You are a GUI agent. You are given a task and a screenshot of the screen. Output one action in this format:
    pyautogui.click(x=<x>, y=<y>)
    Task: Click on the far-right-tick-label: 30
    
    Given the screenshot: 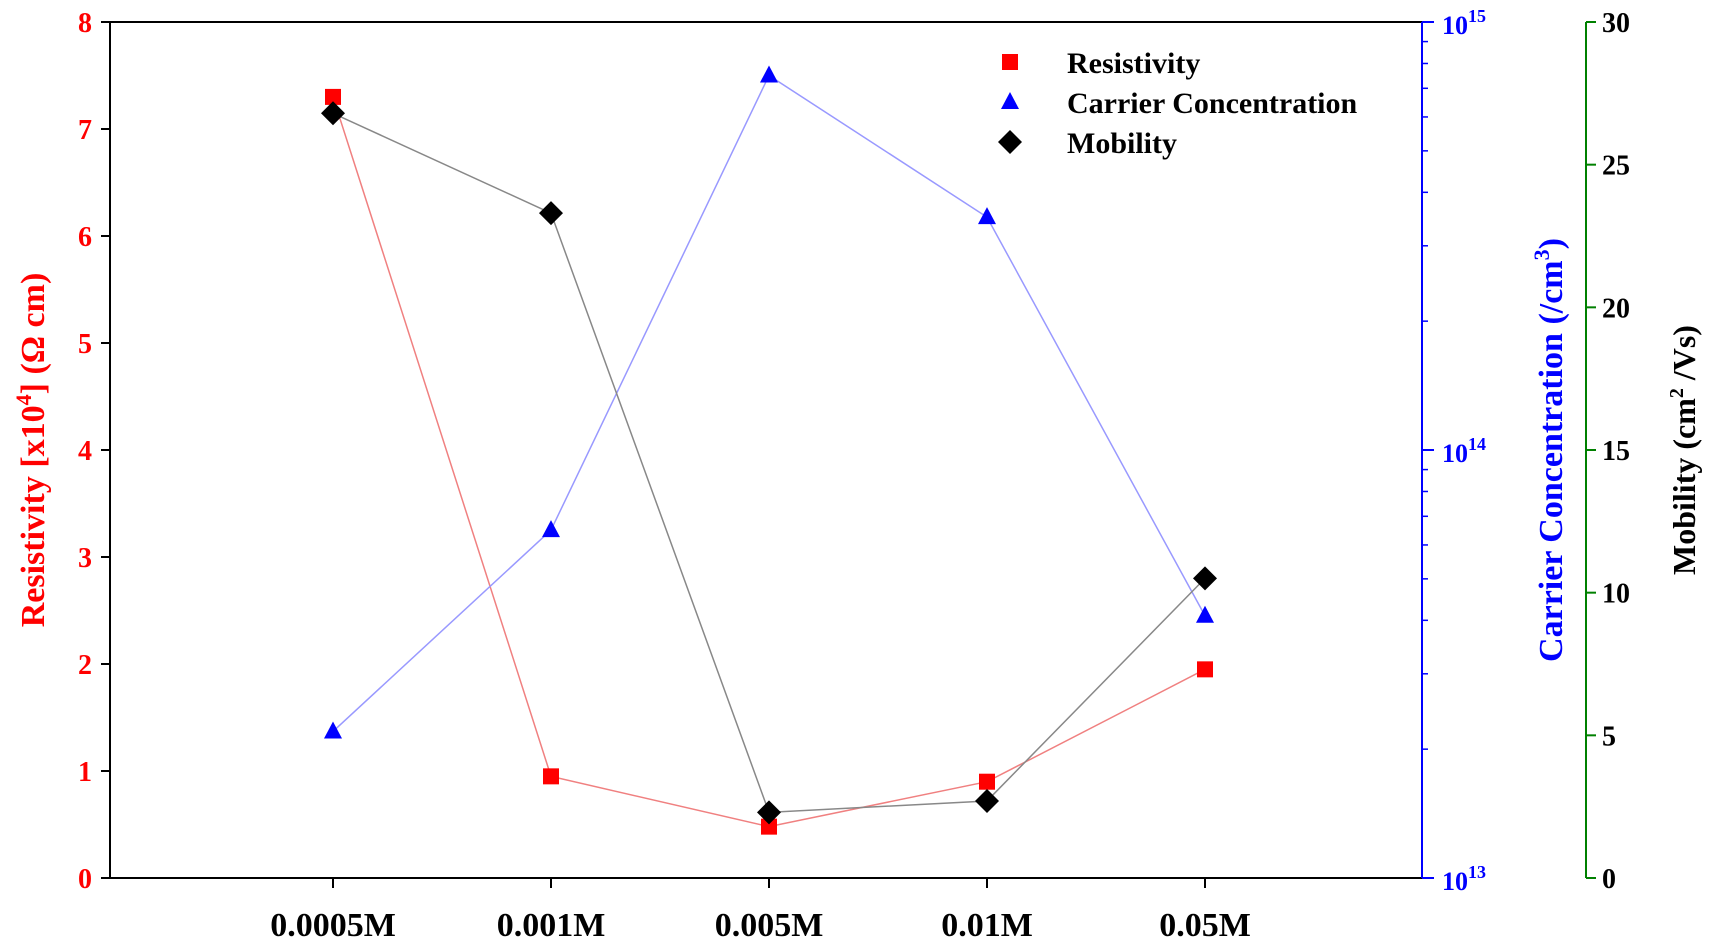 What is the action you would take?
    pyautogui.click(x=1616, y=23)
    